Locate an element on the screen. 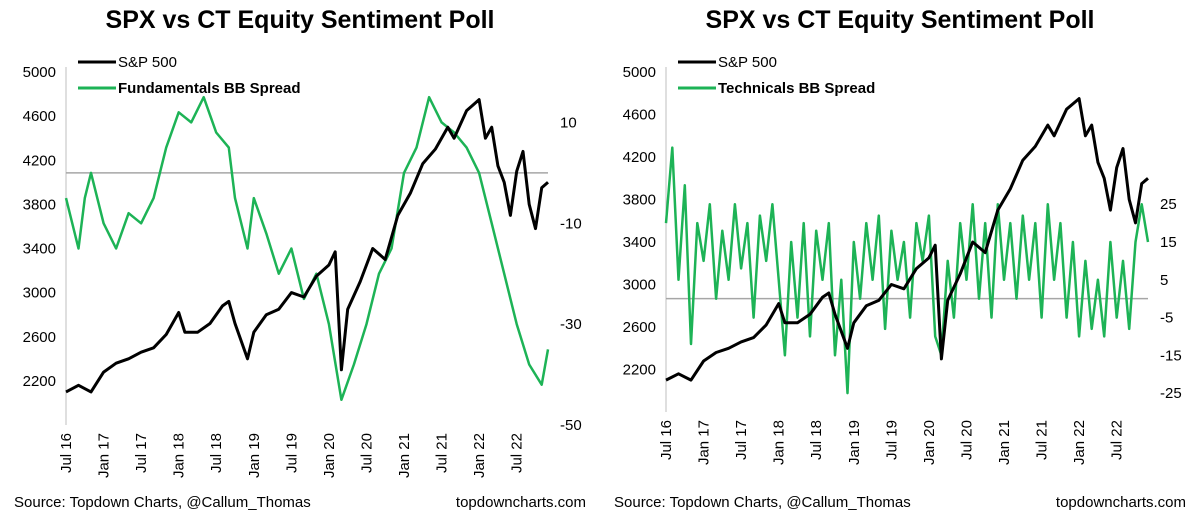 Image resolution: width=1200 pixels, height=518 pixels. y-tick-right: -10 is located at coordinates (571, 223).